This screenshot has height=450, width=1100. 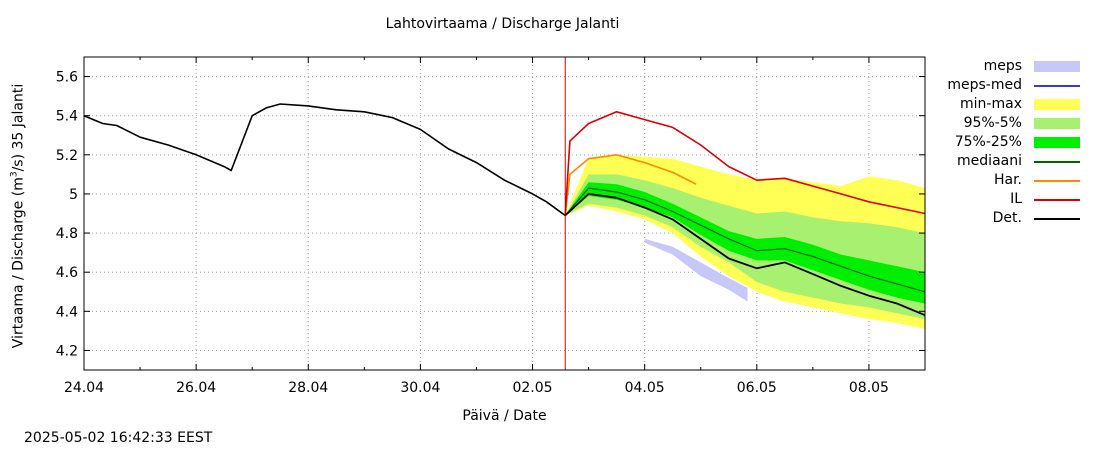 What do you see at coordinates (869, 388) in the screenshot?
I see `x-tick-label: 08.05` at bounding box center [869, 388].